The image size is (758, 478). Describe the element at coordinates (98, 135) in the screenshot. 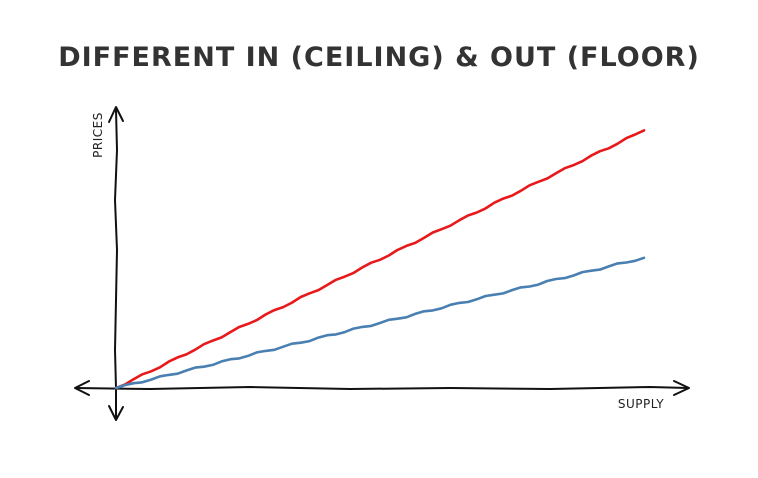

I see `y-axis-label: PRICES` at that location.